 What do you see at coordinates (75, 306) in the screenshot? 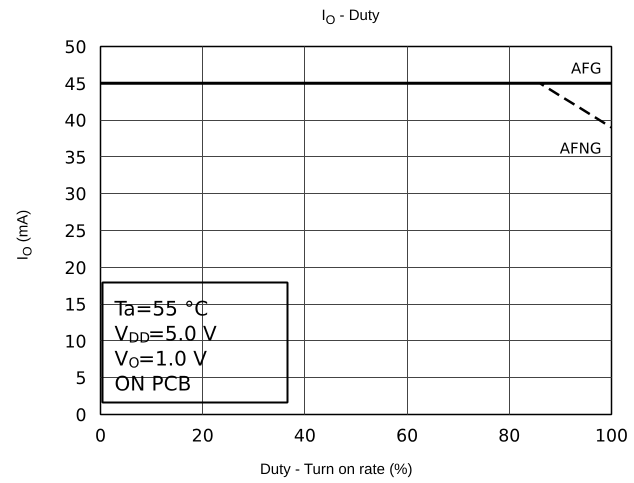
I see `y-tick-label: 15` at bounding box center [75, 306].